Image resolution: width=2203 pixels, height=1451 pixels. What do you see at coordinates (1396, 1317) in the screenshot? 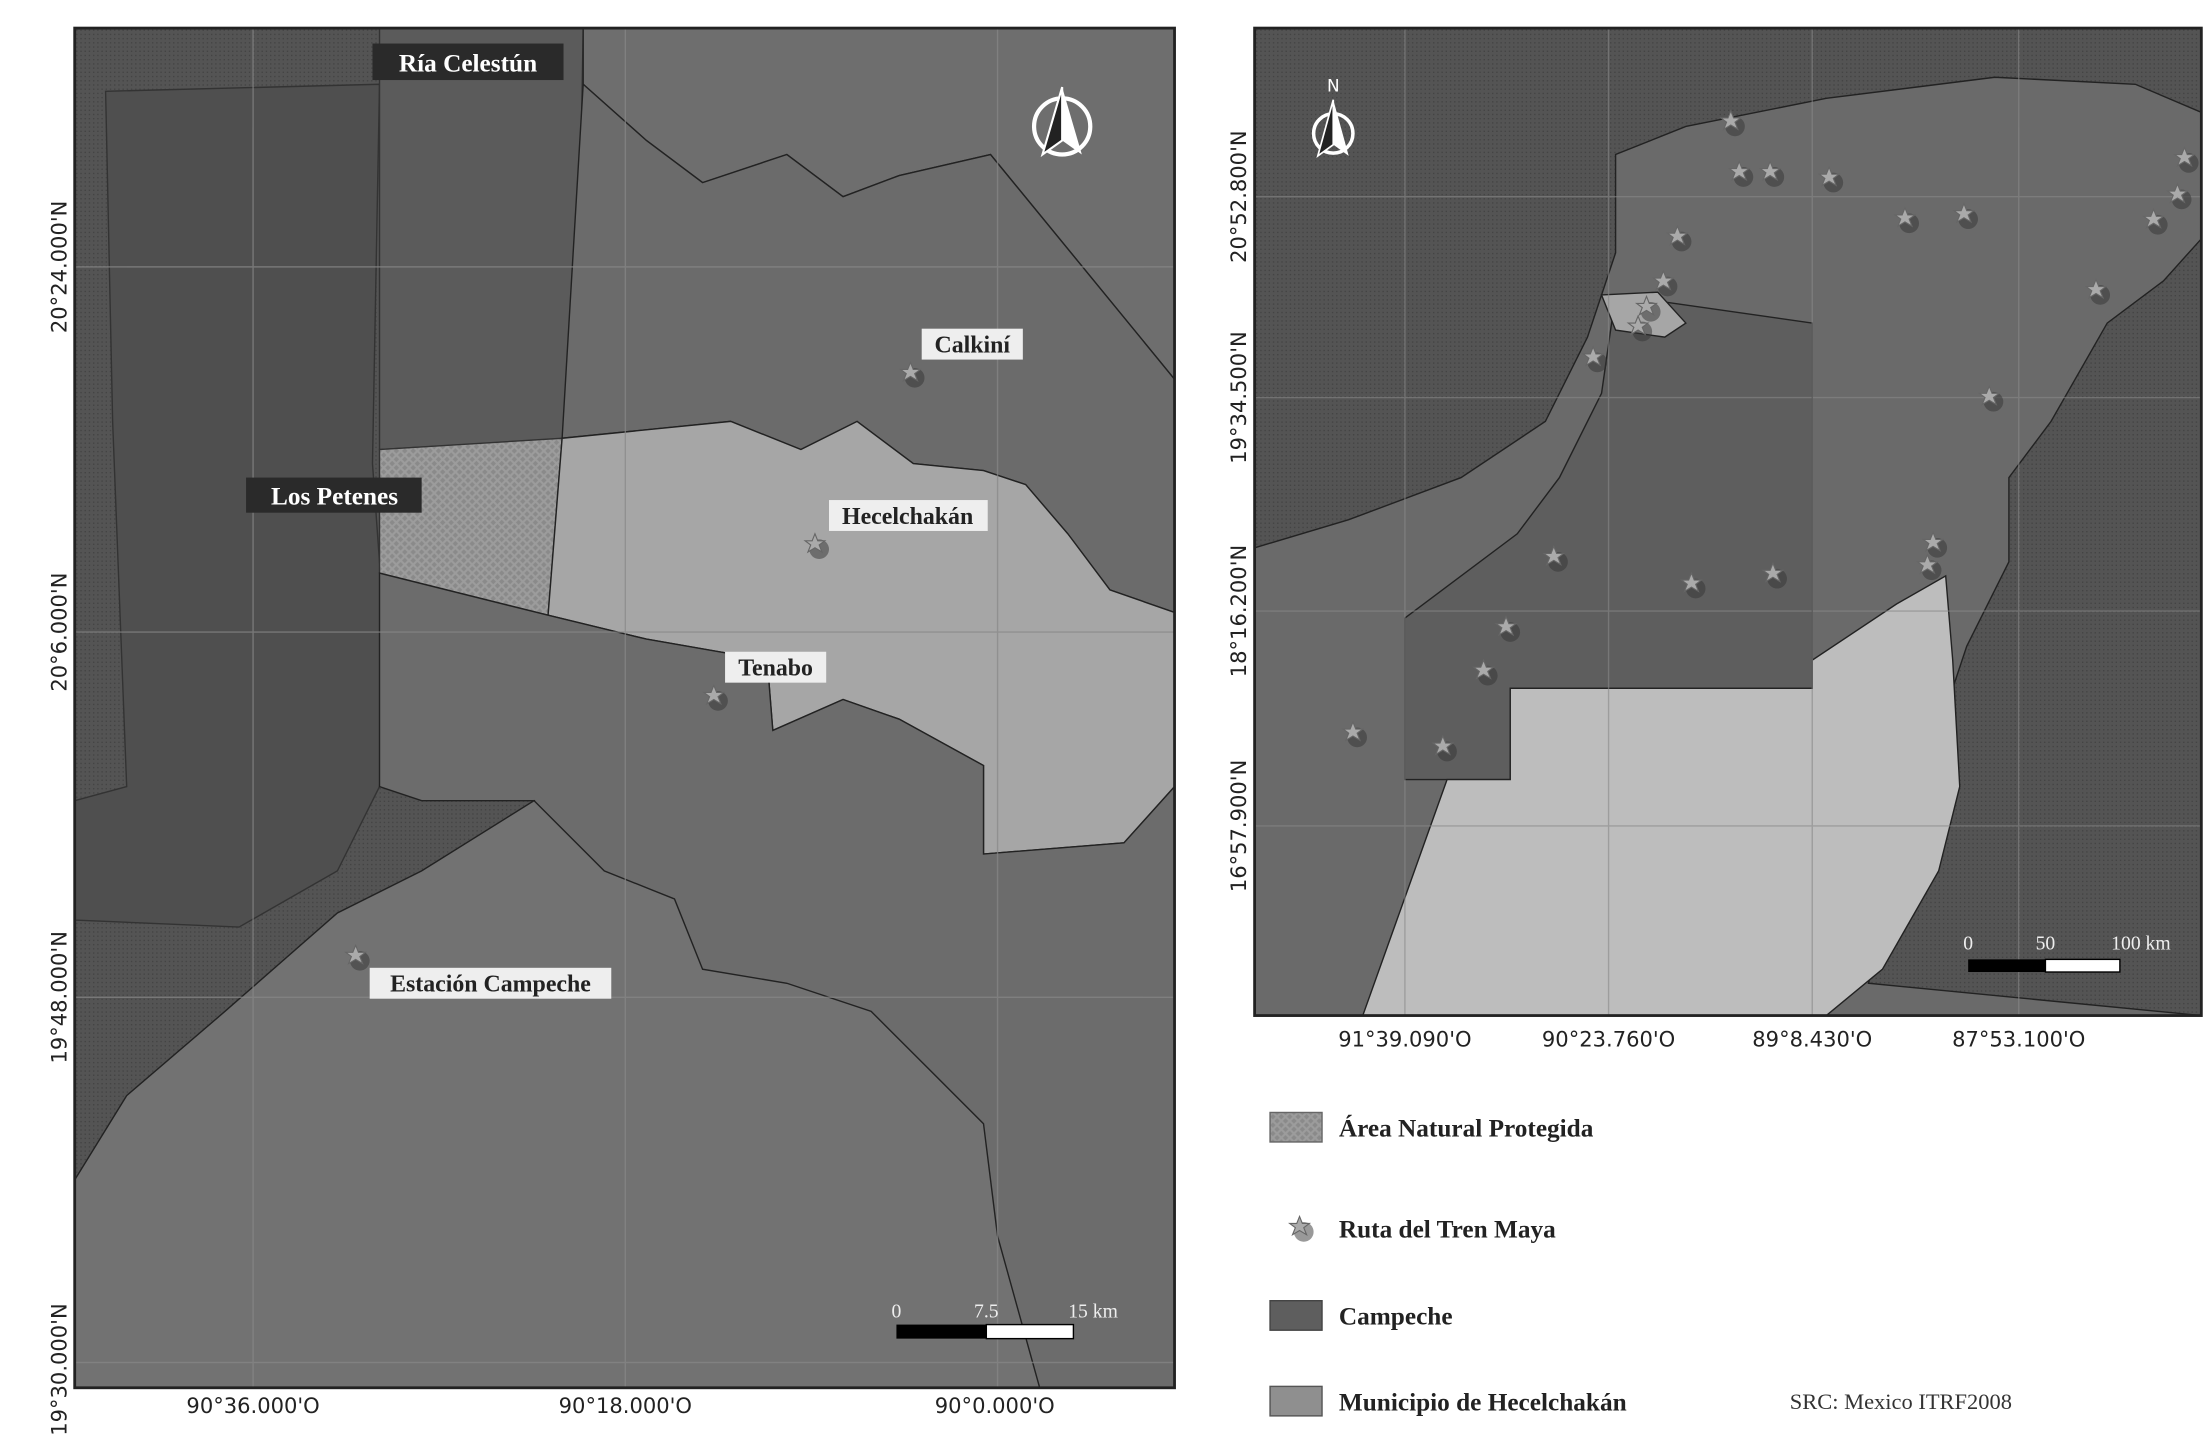
I see `svg-text: Campeche` at bounding box center [1396, 1317].